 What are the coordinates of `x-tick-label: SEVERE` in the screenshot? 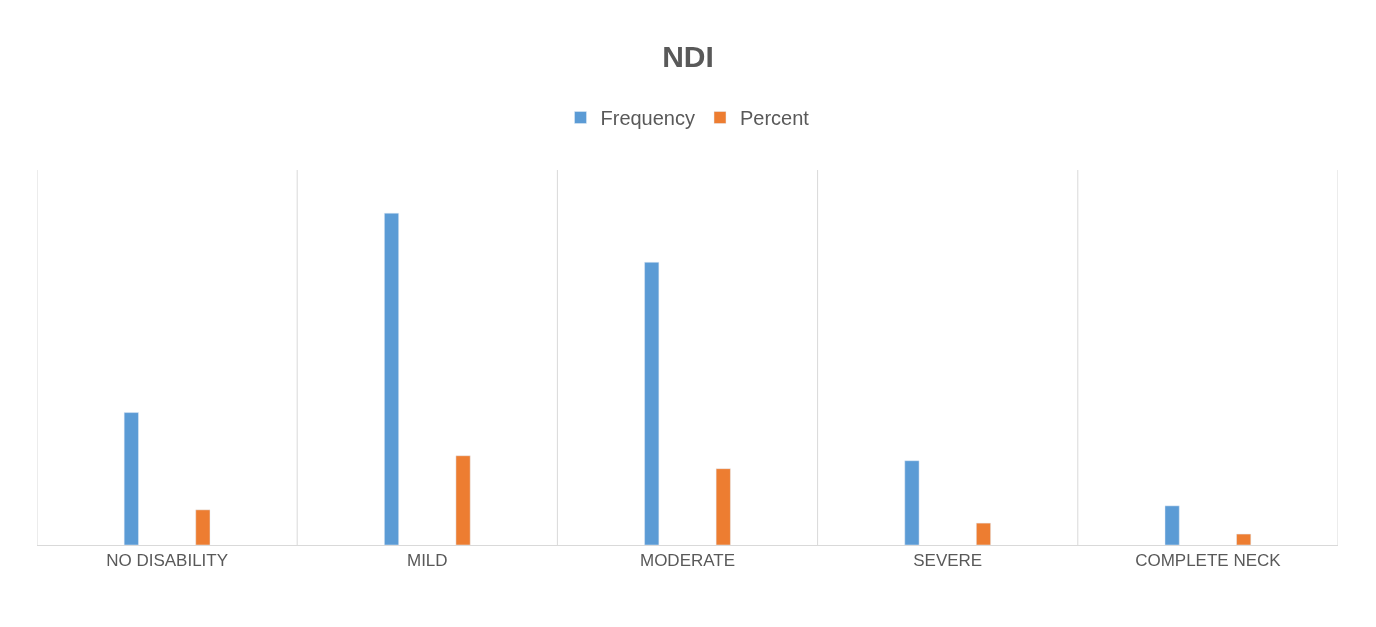 It's located at (948, 561).